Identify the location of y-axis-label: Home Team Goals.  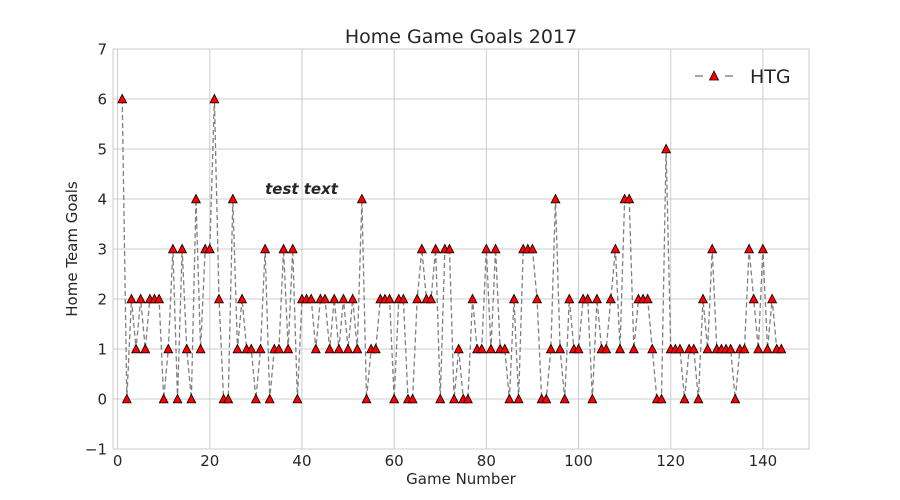
(72, 249).